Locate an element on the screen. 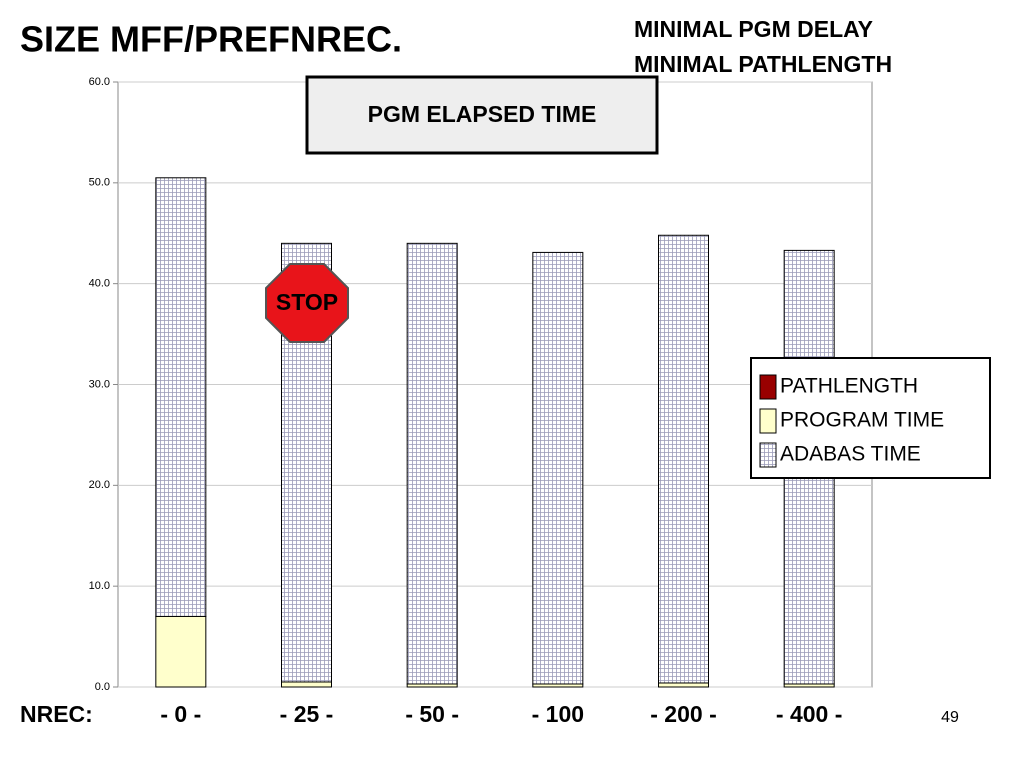  legend is located at coordinates (870, 418).